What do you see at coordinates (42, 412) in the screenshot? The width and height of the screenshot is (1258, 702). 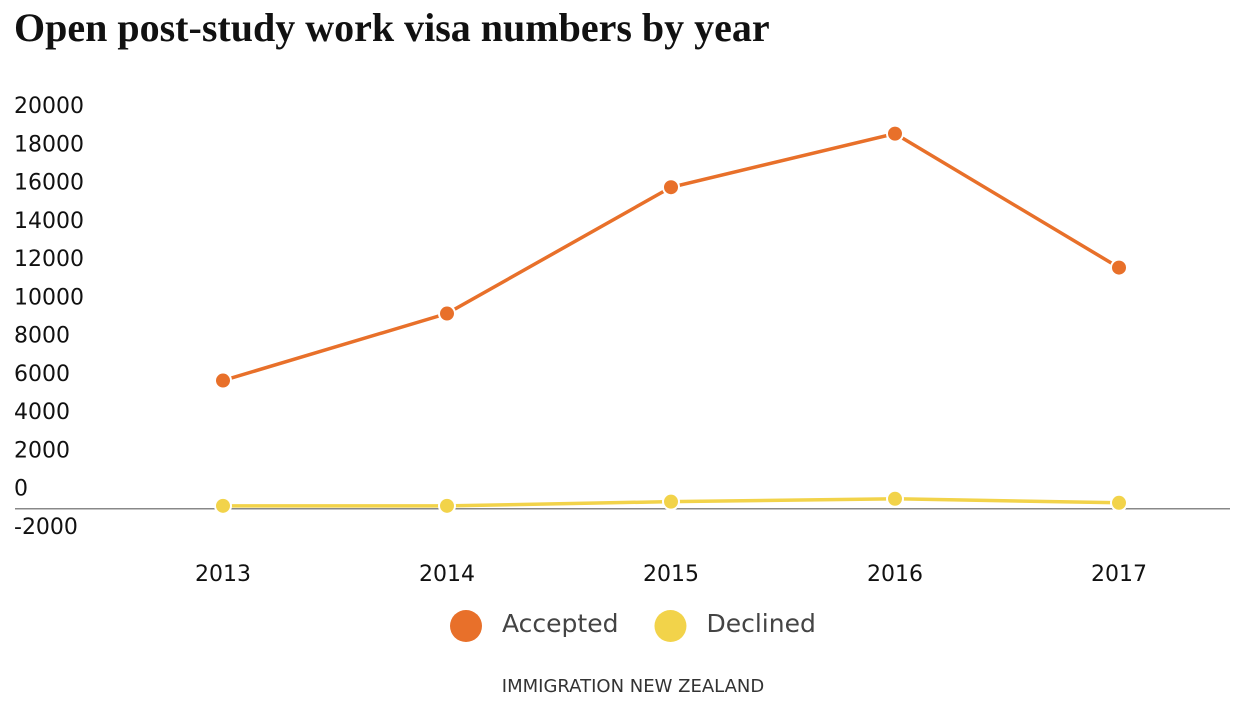 I see `y-tick-label: 4000` at bounding box center [42, 412].